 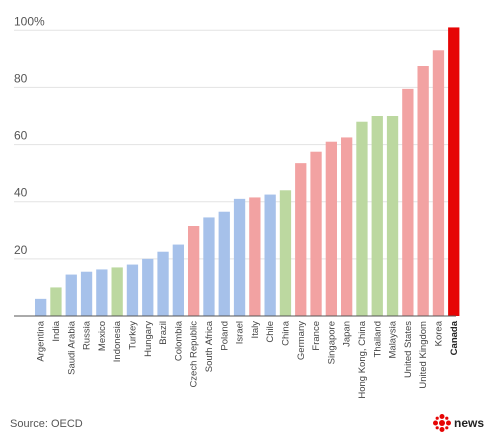 I want to click on x-tick-label: Korea, so click(x=438, y=333).